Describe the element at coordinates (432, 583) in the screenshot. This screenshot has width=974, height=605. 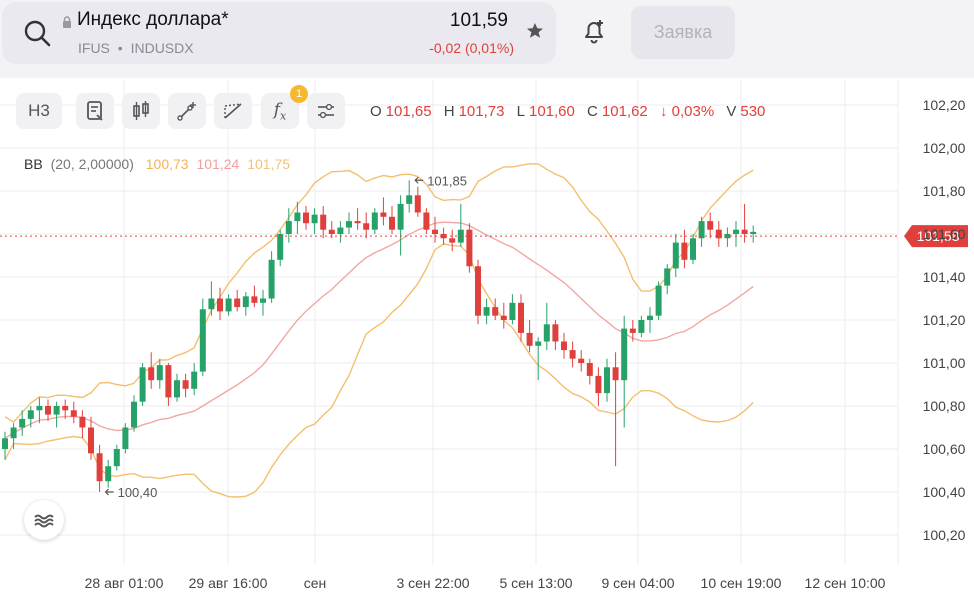
I see `x-tick-label: 3 сен 22:00` at that location.